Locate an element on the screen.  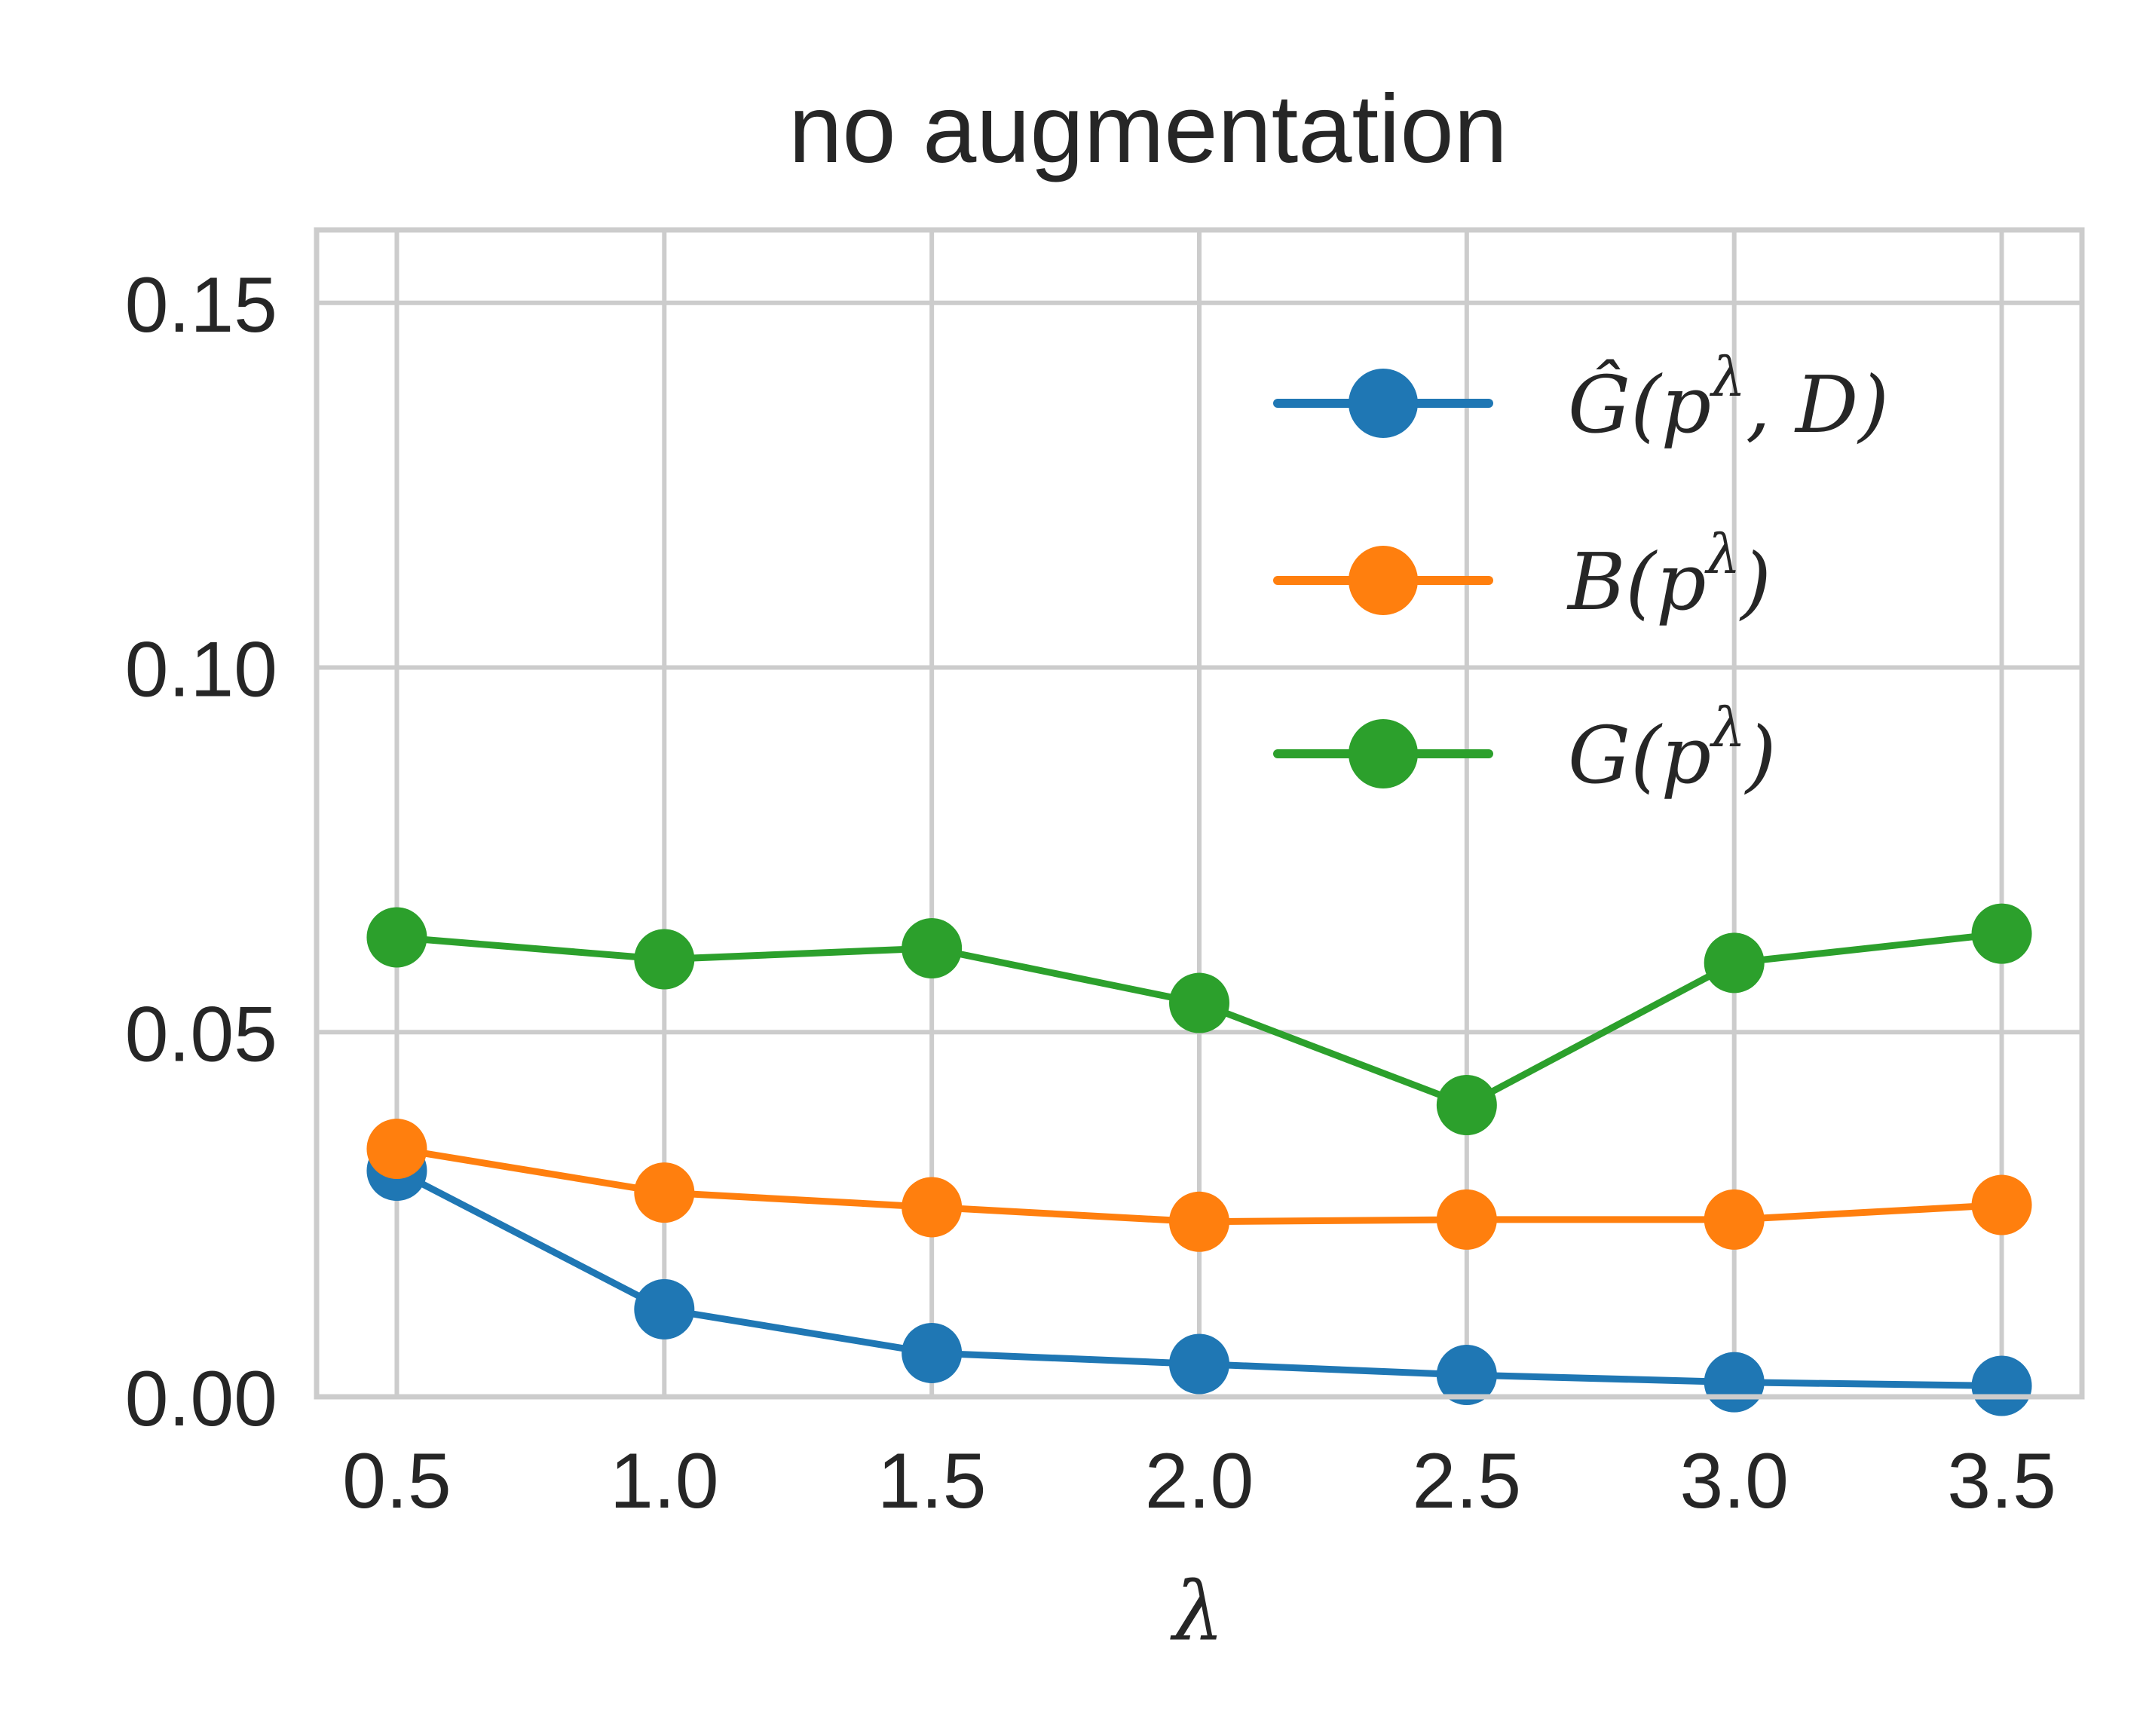
legend-item: B(pλ) is located at coordinates (1522, 575).